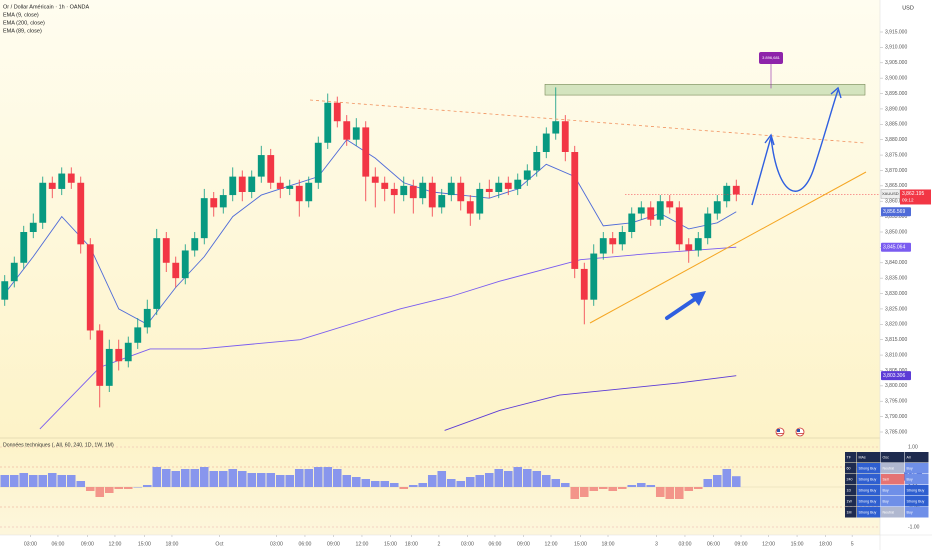 The image size is (932, 550). I want to click on x-tick-label: Oct, so click(219, 544).